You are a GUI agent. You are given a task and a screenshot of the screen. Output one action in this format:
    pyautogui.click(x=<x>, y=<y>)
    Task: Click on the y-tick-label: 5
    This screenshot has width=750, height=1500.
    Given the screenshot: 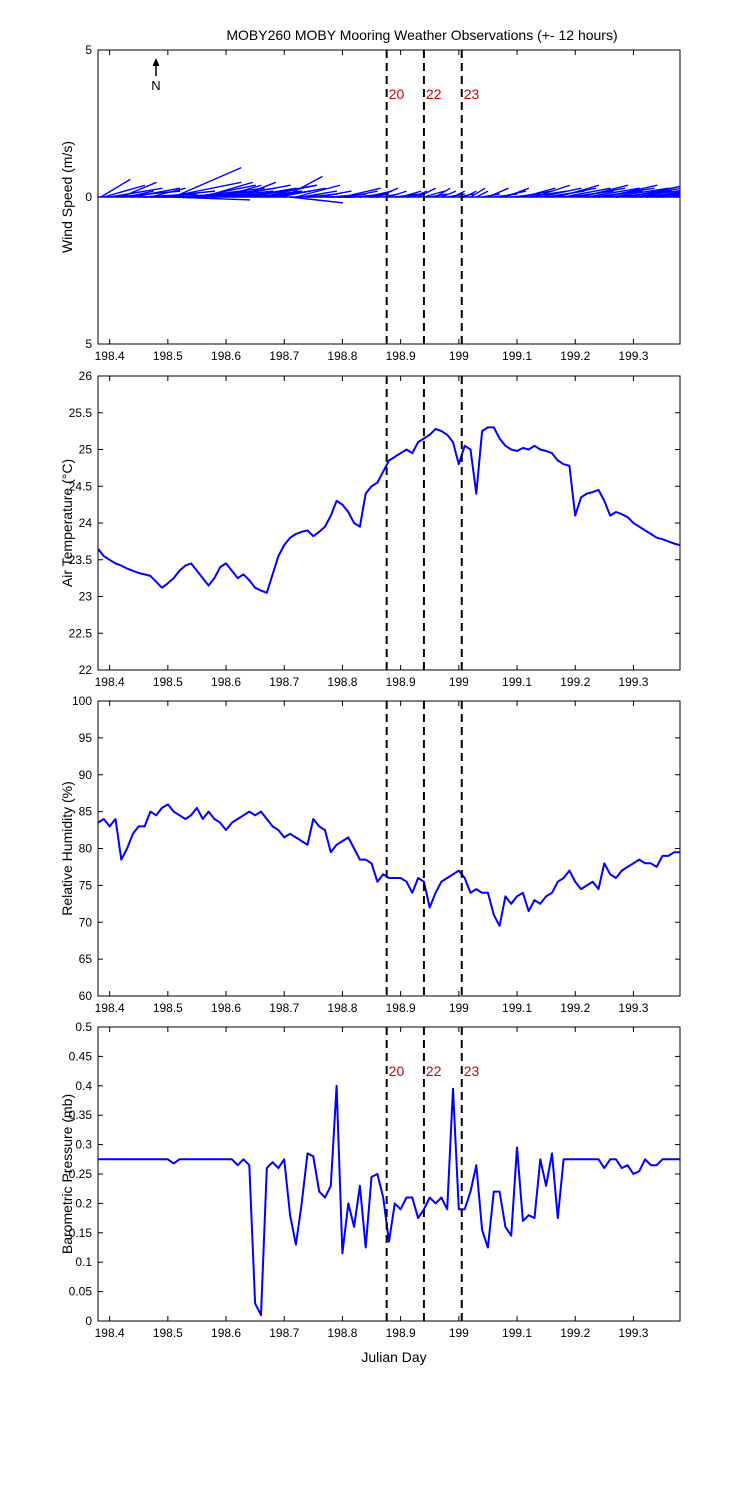 What is the action you would take?
    pyautogui.click(x=88, y=344)
    